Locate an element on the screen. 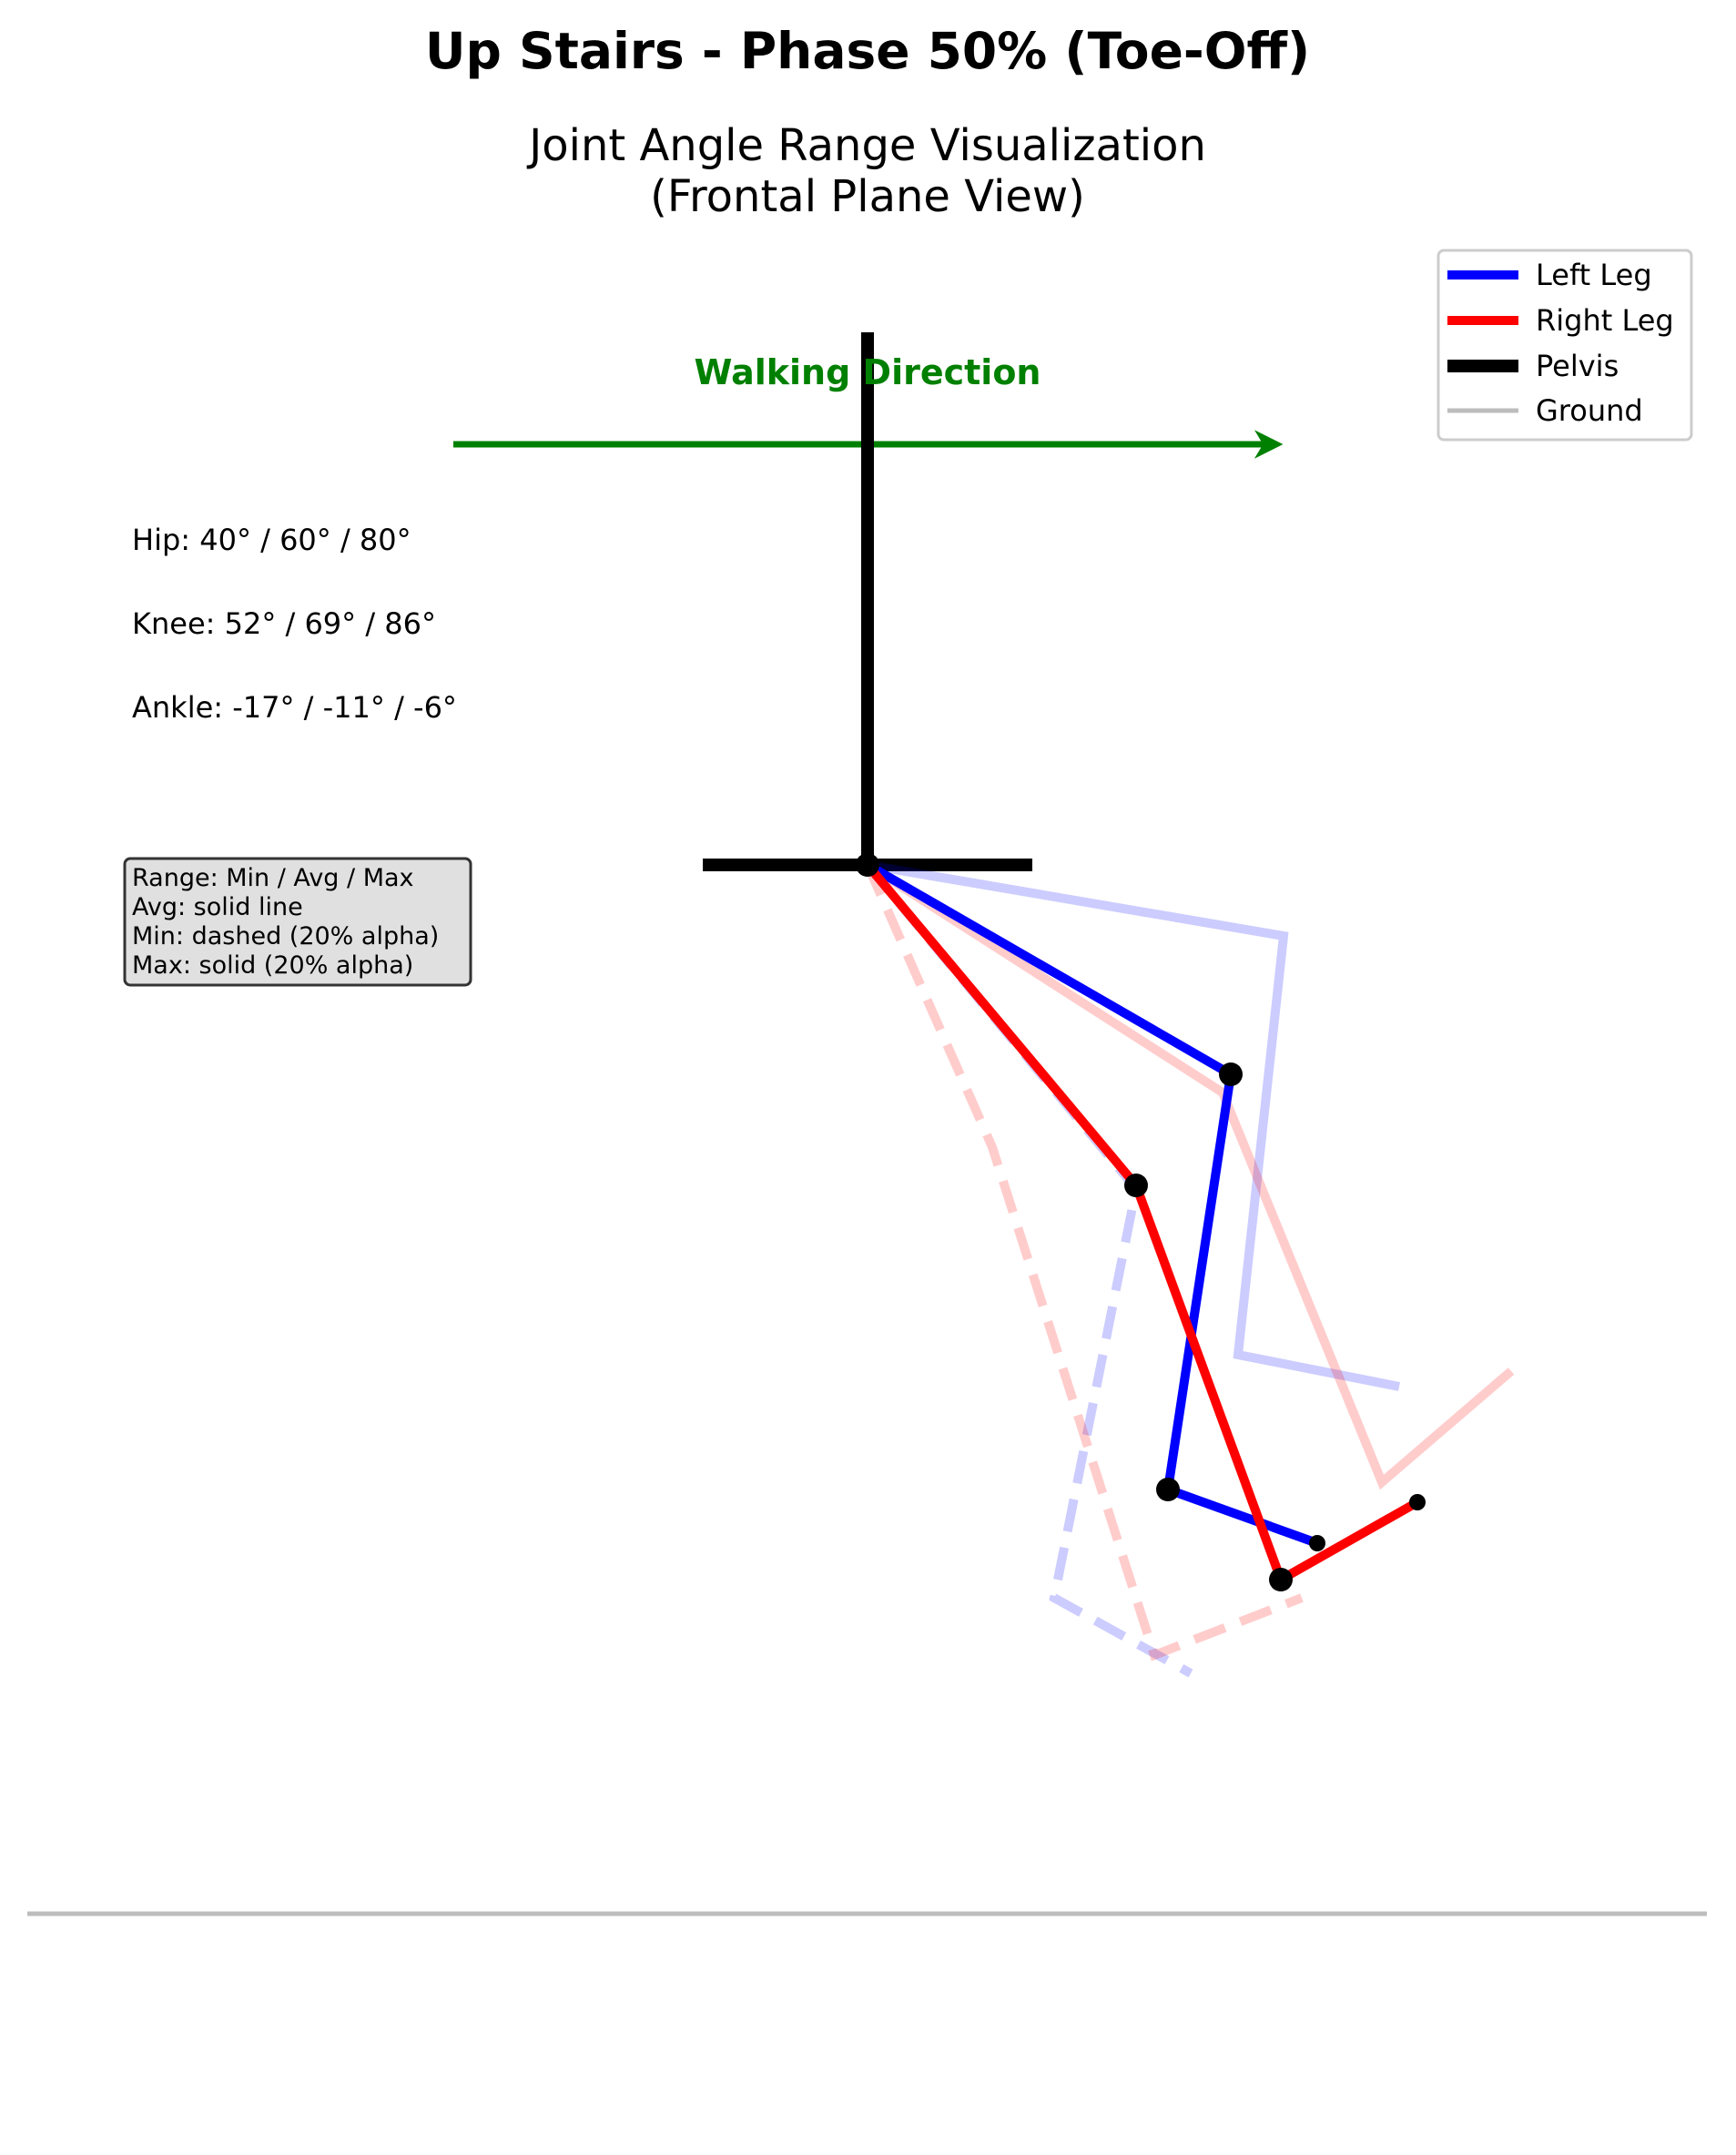  hip-joint-marker is located at coordinates (868, 865).